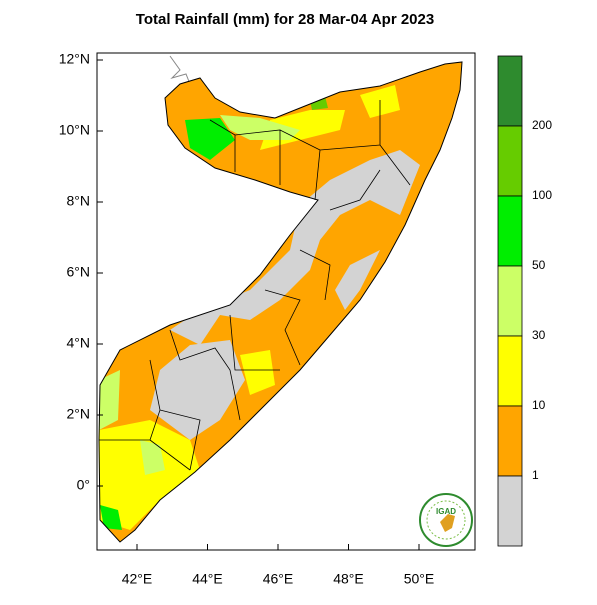  What do you see at coordinates (74, 130) in the screenshot?
I see `lat-label: 10°N` at bounding box center [74, 130].